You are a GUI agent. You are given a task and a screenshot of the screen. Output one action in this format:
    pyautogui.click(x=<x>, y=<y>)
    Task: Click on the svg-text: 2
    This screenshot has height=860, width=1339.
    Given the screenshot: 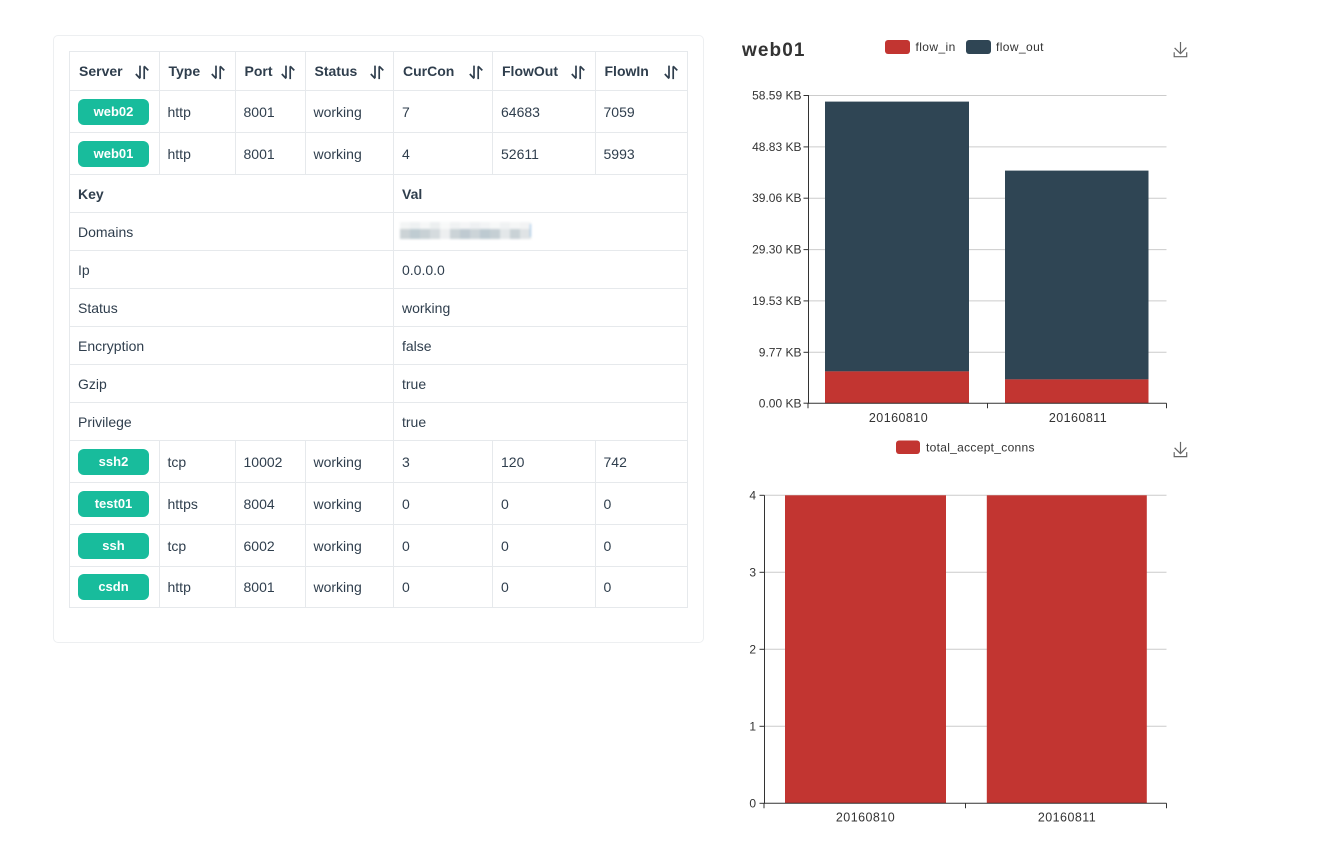 What is the action you would take?
    pyautogui.click(x=752, y=649)
    